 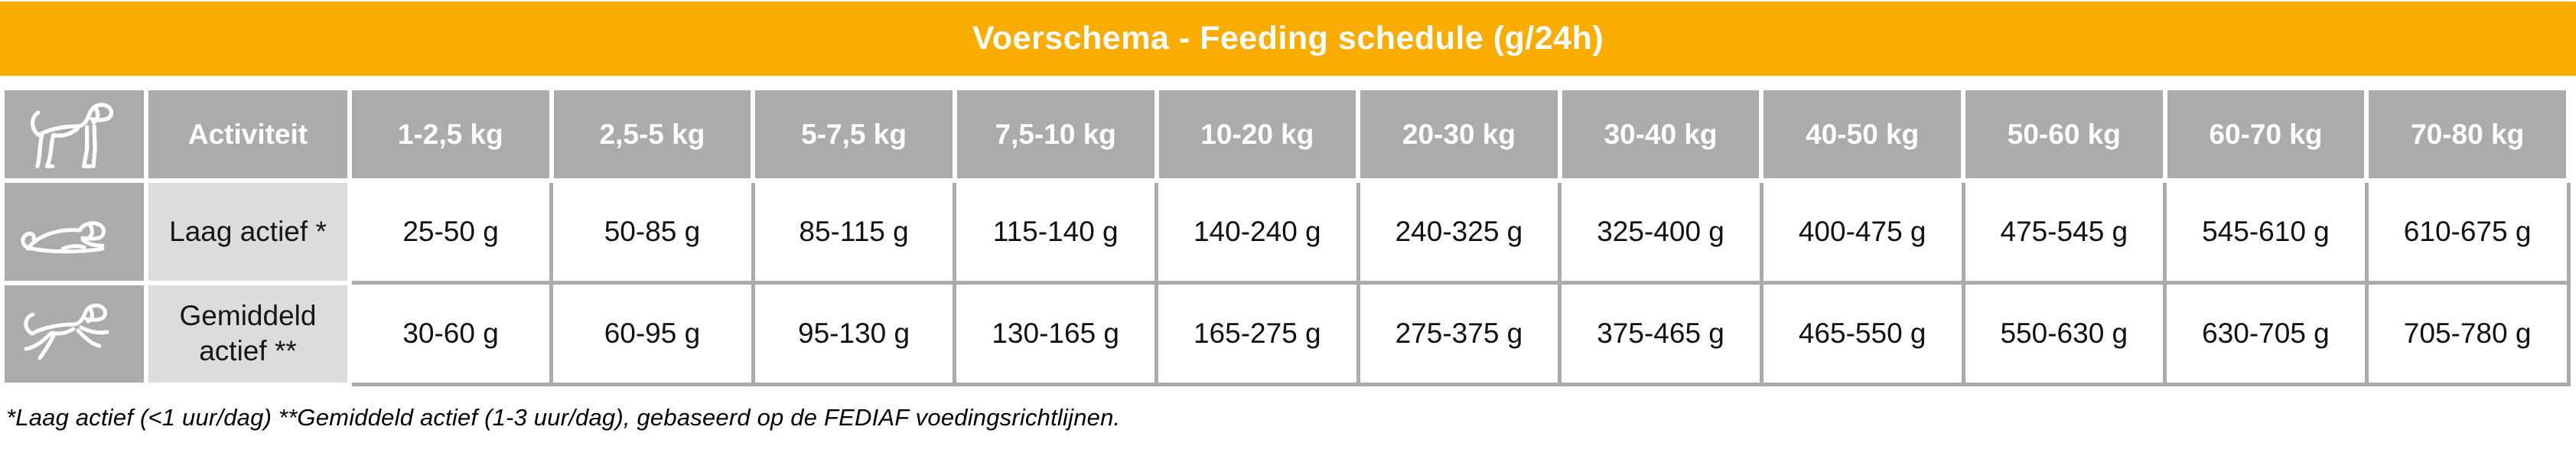 What do you see at coordinates (1862, 231) in the screenshot?
I see `feeding-value: 400-475 g` at bounding box center [1862, 231].